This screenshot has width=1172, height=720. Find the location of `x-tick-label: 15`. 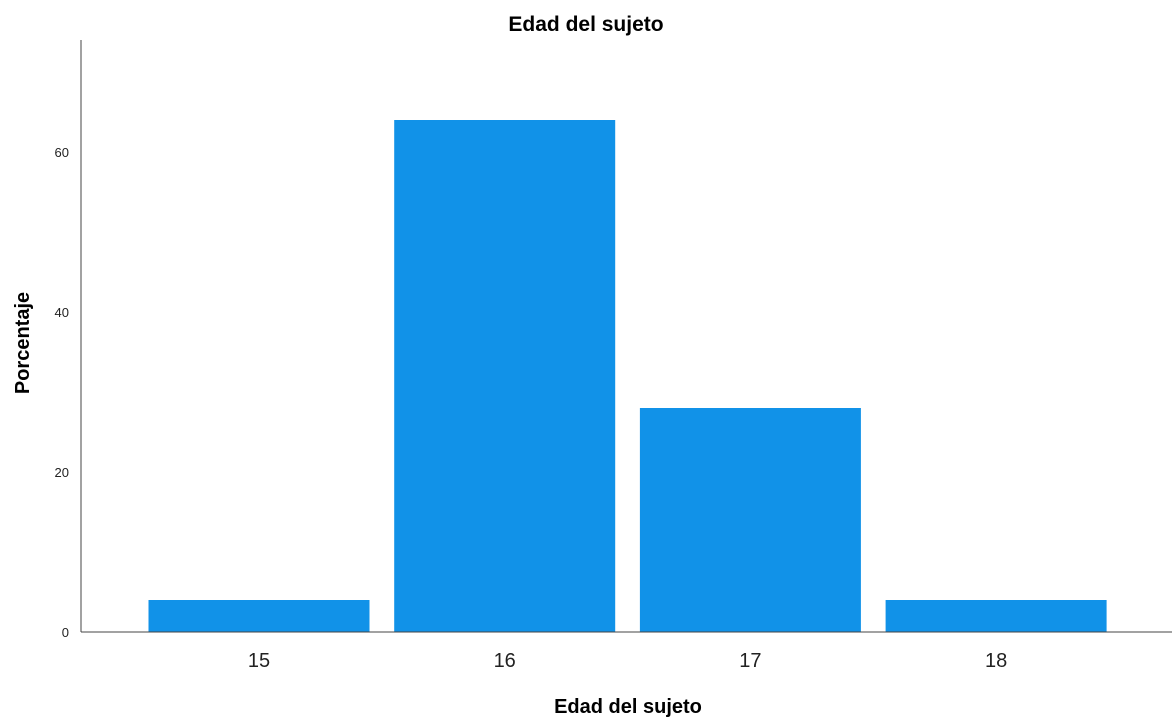

x-tick-label: 15 is located at coordinates (259, 661).